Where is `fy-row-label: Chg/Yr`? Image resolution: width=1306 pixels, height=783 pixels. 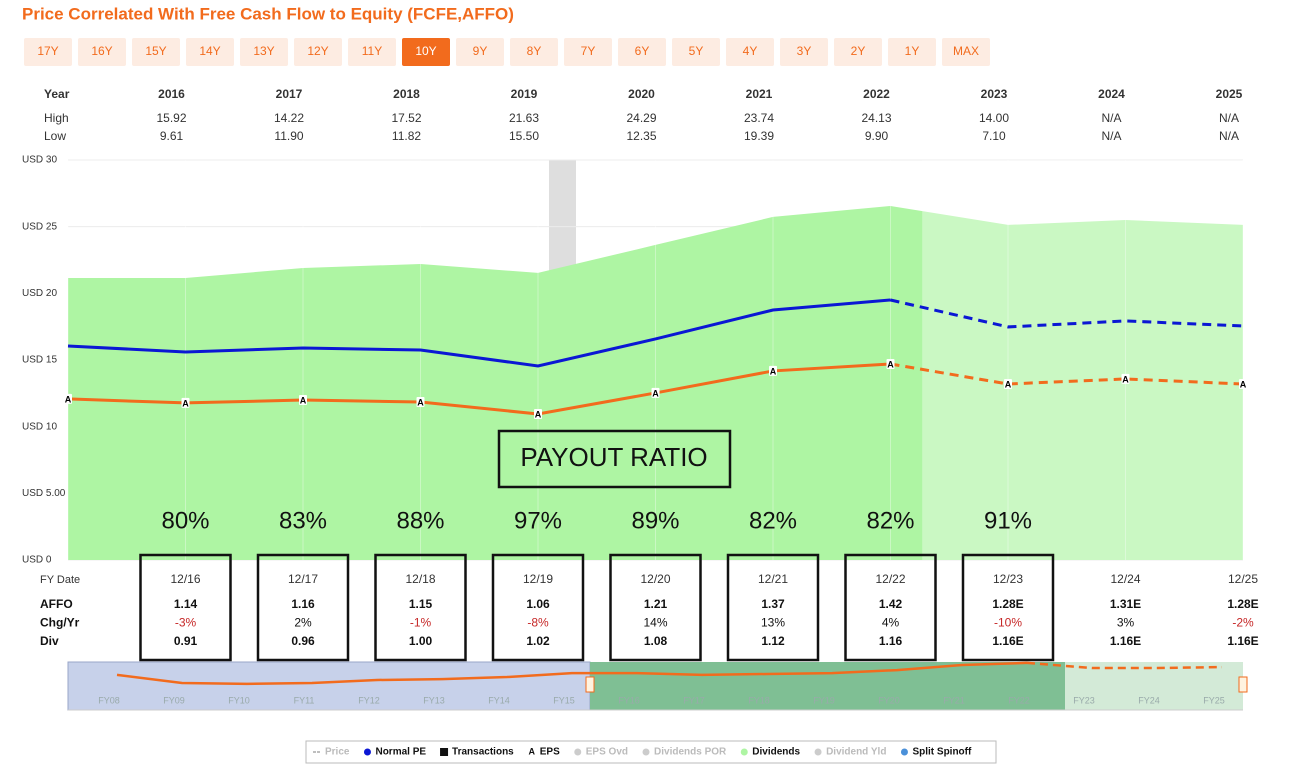 fy-row-label: Chg/Yr is located at coordinates (60, 623).